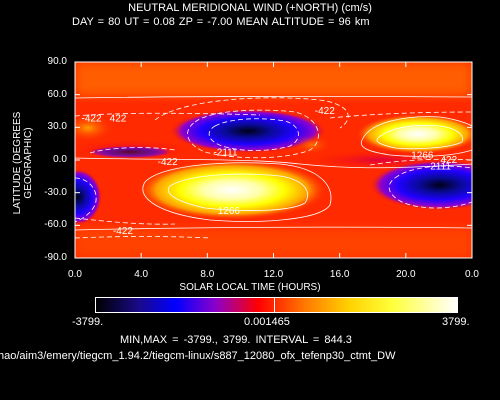  What do you see at coordinates (406, 274) in the screenshot?
I see `x-tick-label: 20.0` at bounding box center [406, 274].